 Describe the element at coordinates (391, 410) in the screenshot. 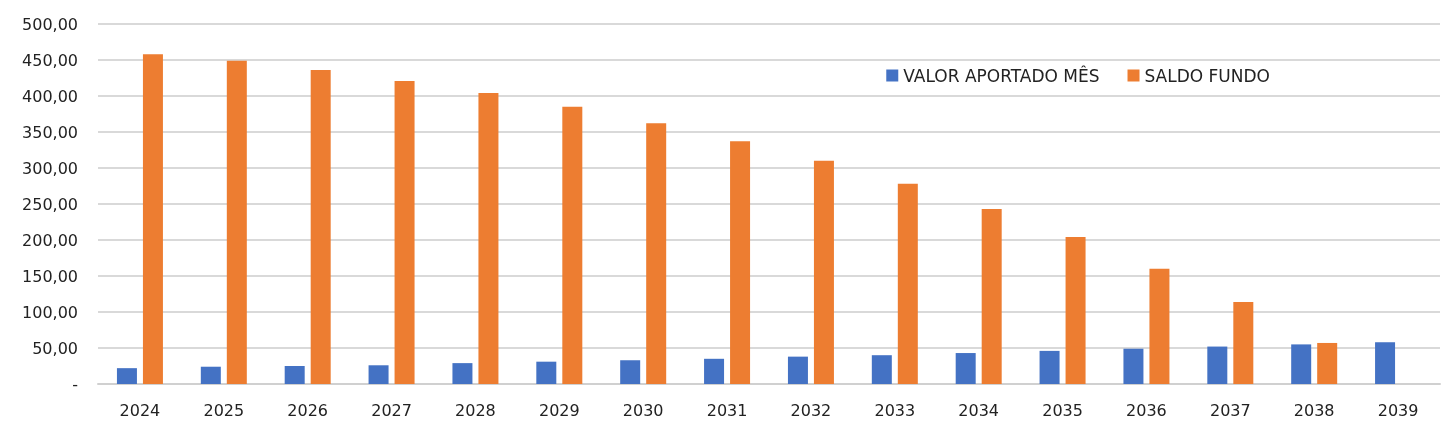

I see `x-tick-label: 2027` at that location.